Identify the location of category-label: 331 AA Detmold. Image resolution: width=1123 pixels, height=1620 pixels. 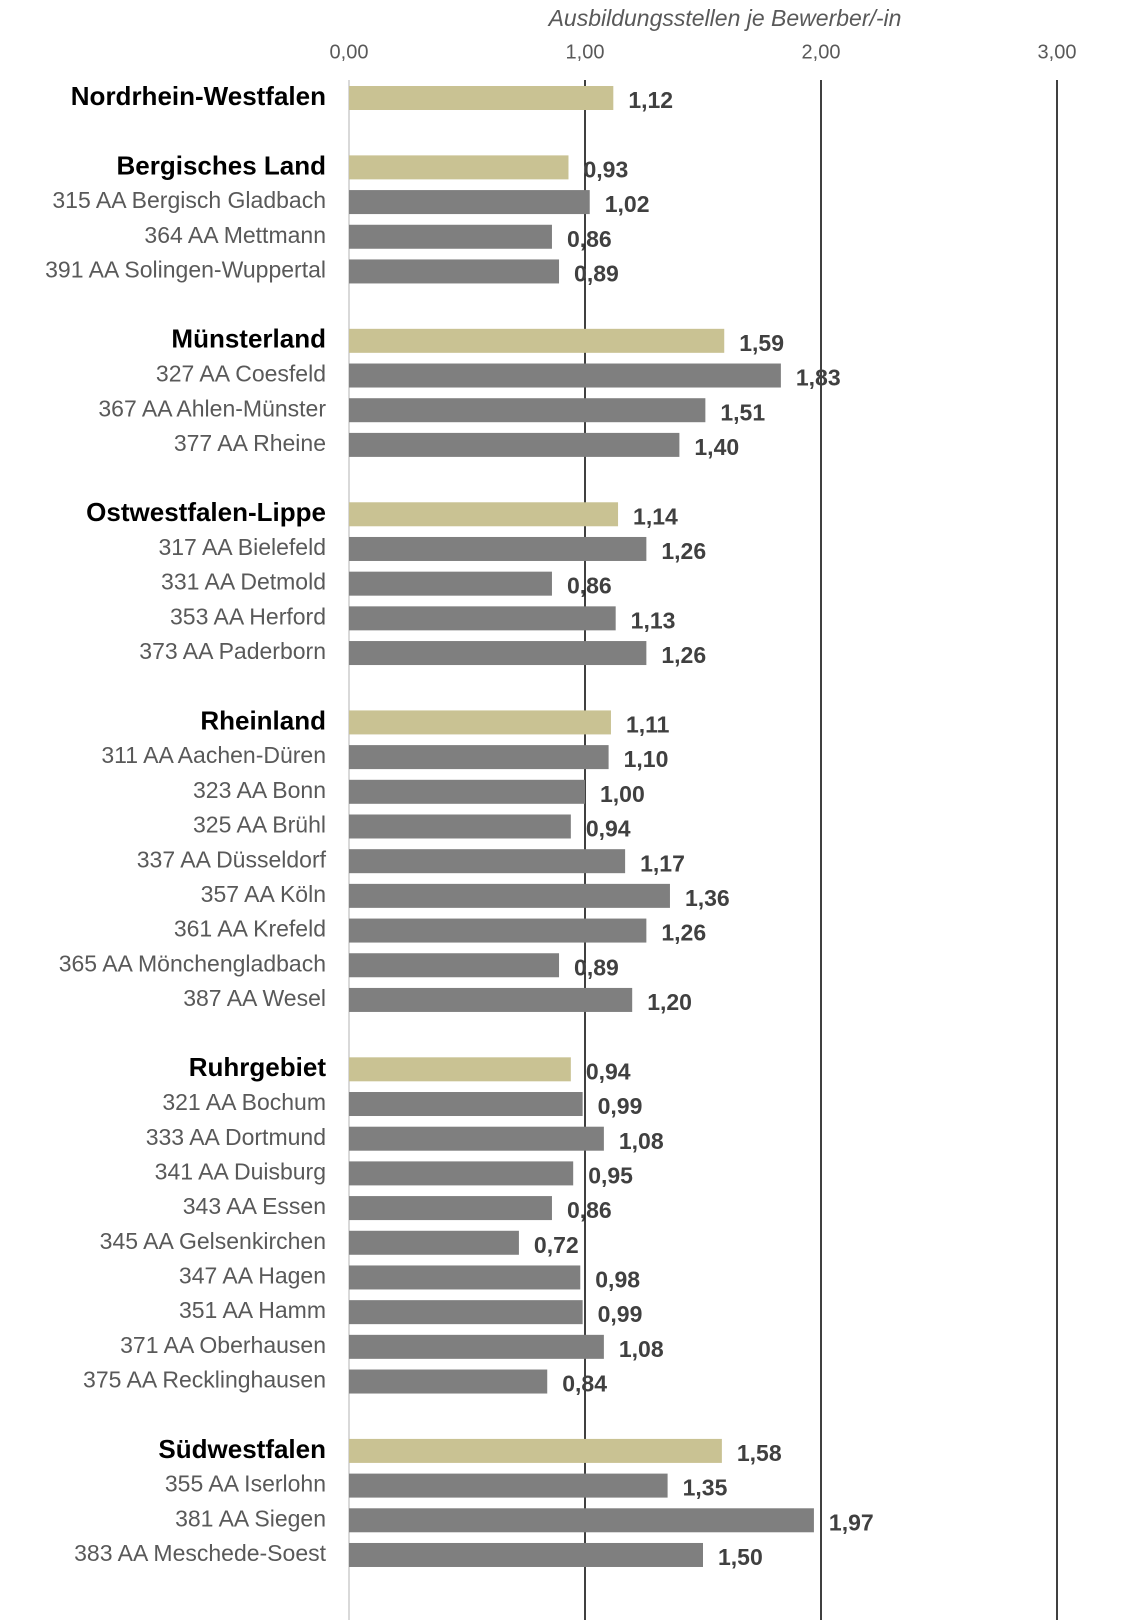
(243, 582).